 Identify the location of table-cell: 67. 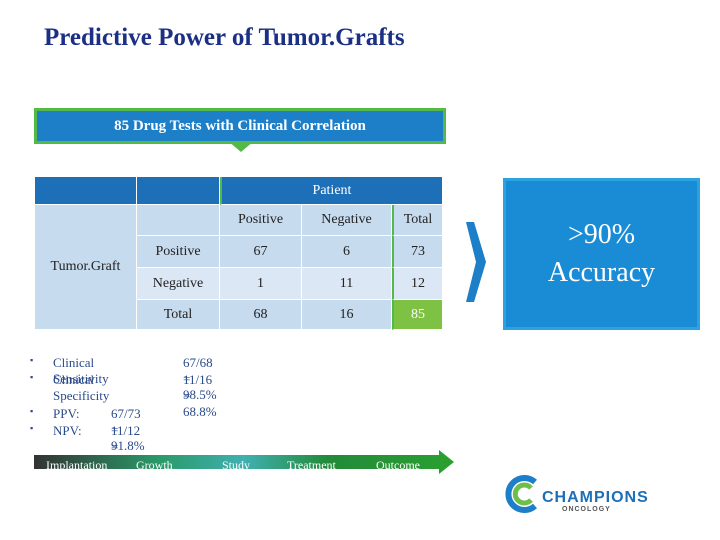
(261, 252).